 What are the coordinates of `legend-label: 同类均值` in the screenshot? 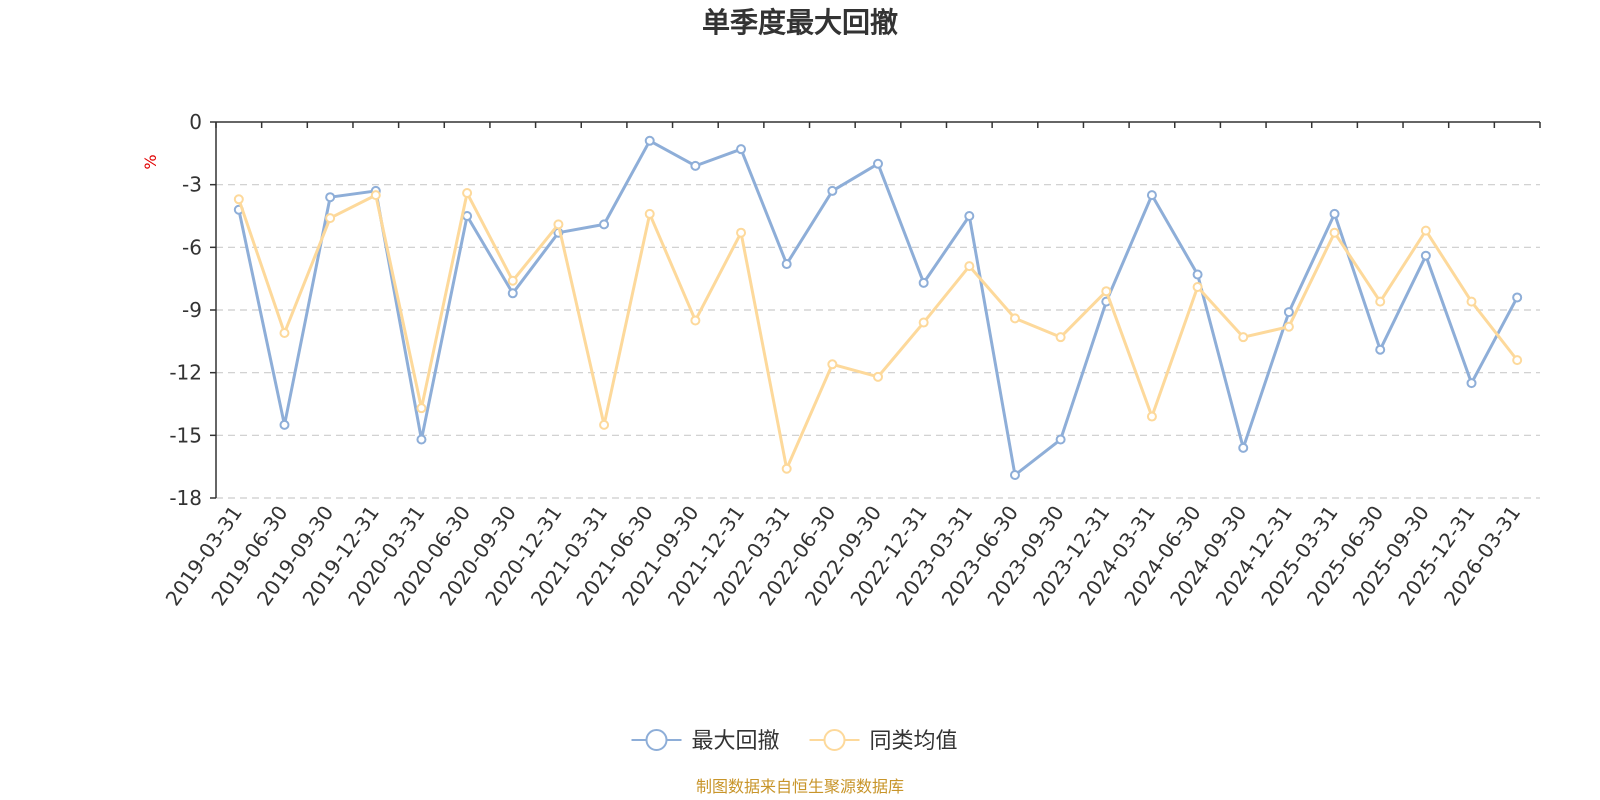 It's located at (914, 741).